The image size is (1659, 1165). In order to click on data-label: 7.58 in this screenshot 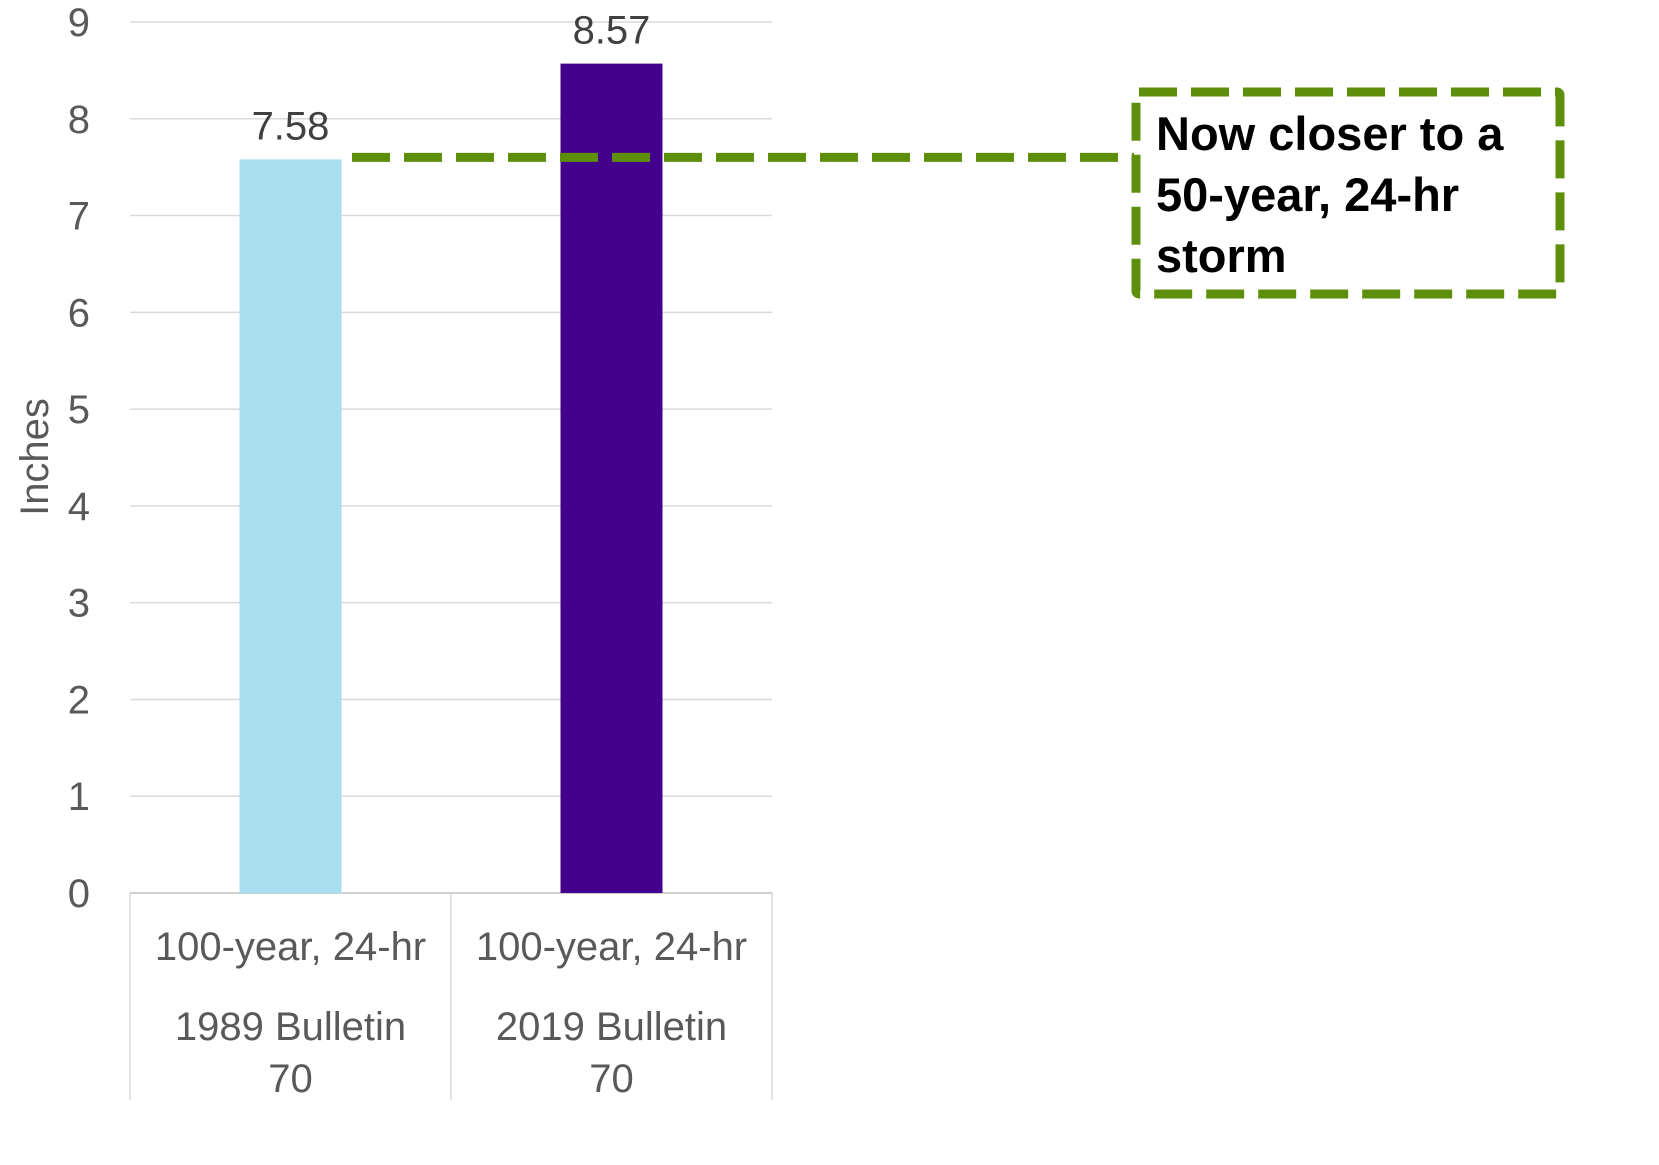, I will do `click(291, 126)`.